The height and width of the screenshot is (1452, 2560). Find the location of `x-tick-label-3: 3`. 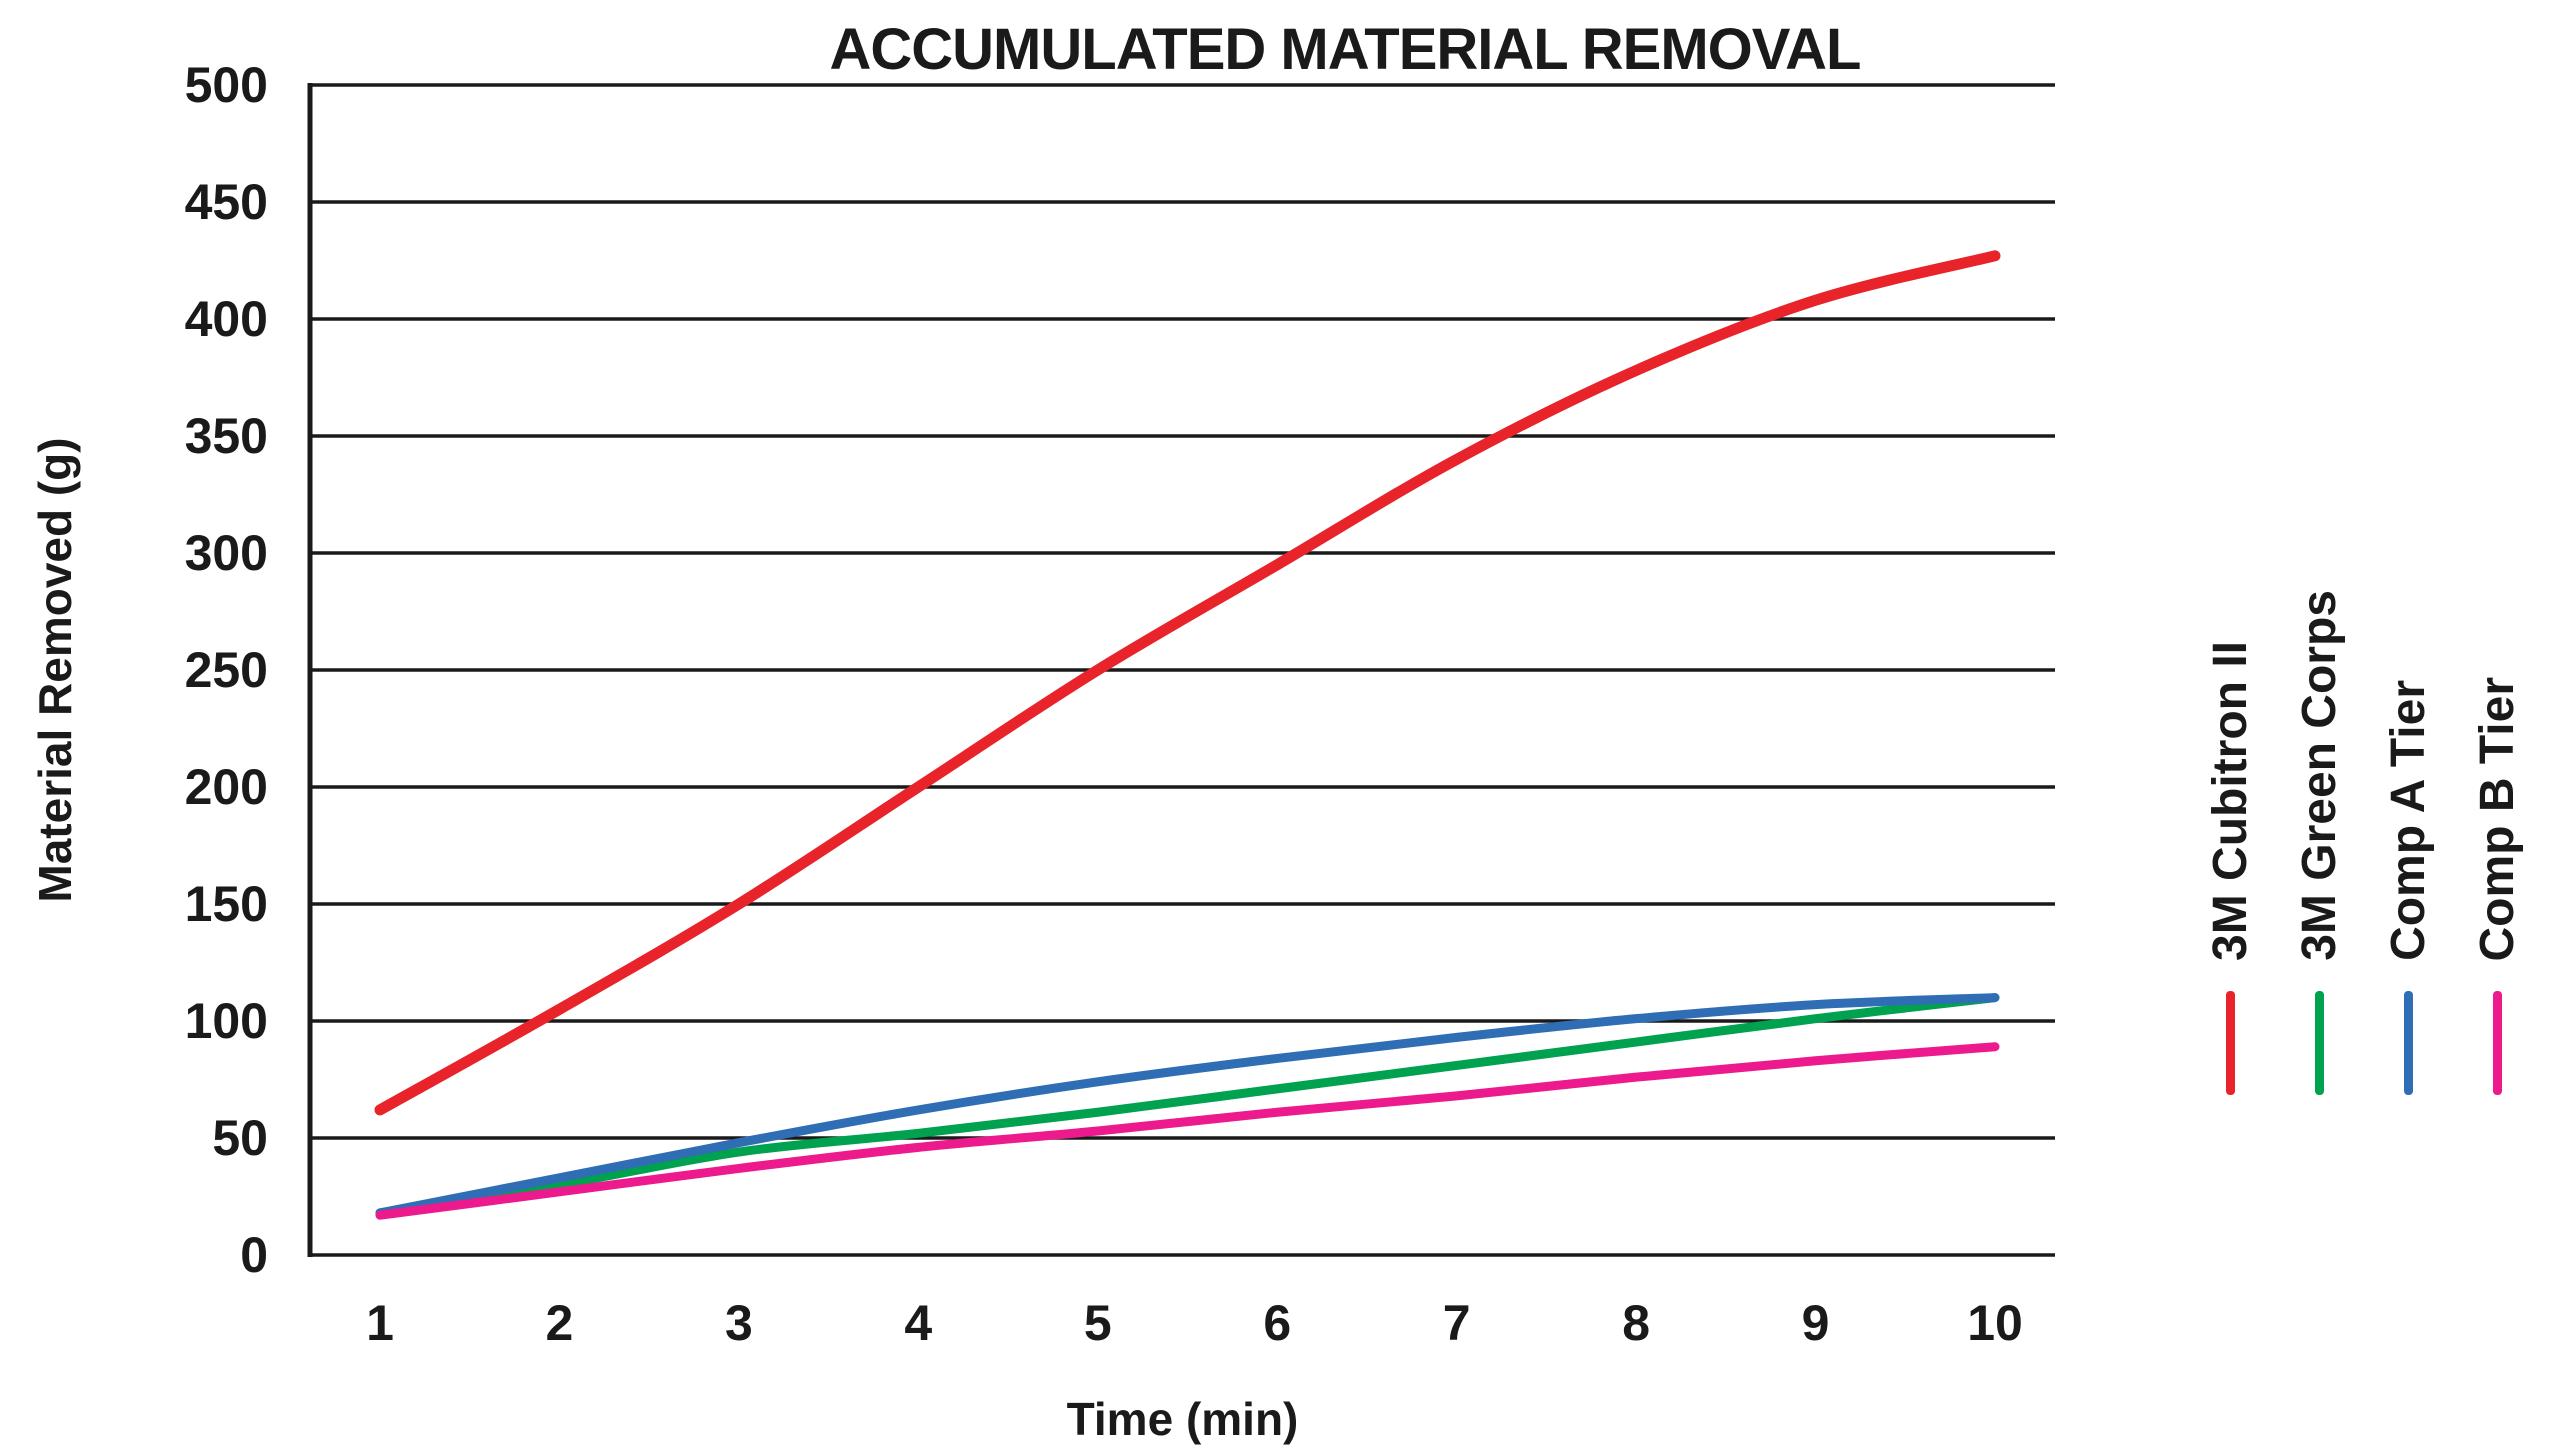

x-tick-label-3: 3 is located at coordinates (739, 1323).